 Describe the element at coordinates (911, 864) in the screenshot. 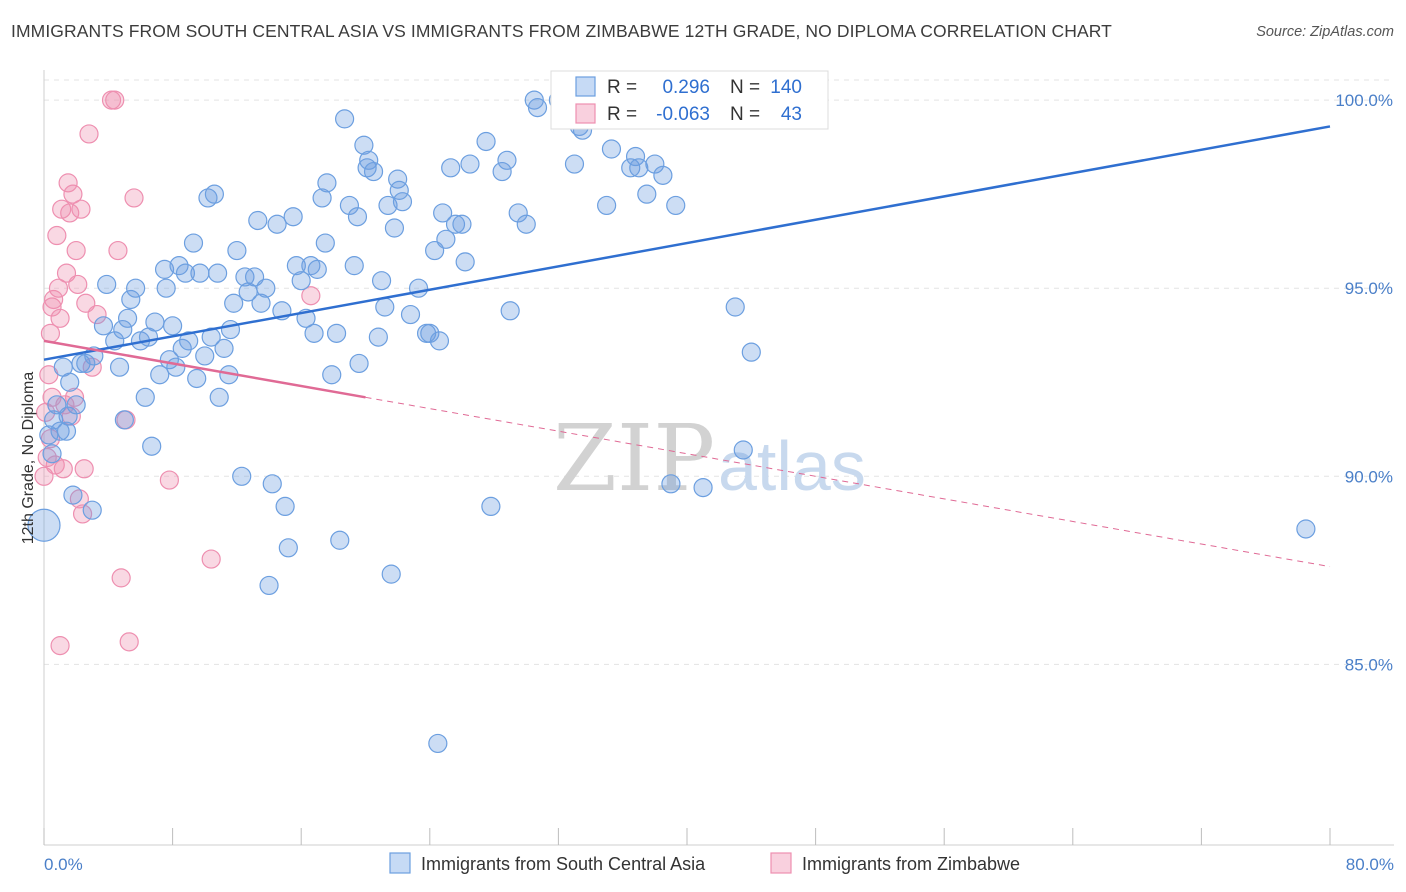

I see `bottom-legend-label-2: Immigrants from Zimbabwe` at that location.